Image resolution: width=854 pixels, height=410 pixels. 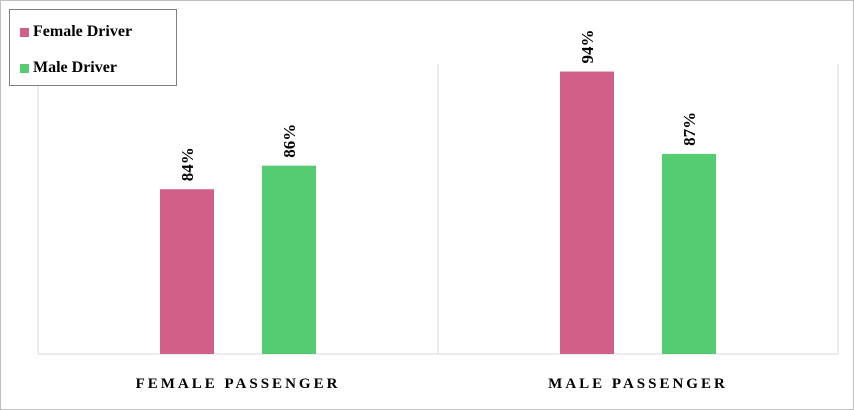 What do you see at coordinates (289, 141) in the screenshot?
I see `data-label: 86%` at bounding box center [289, 141].